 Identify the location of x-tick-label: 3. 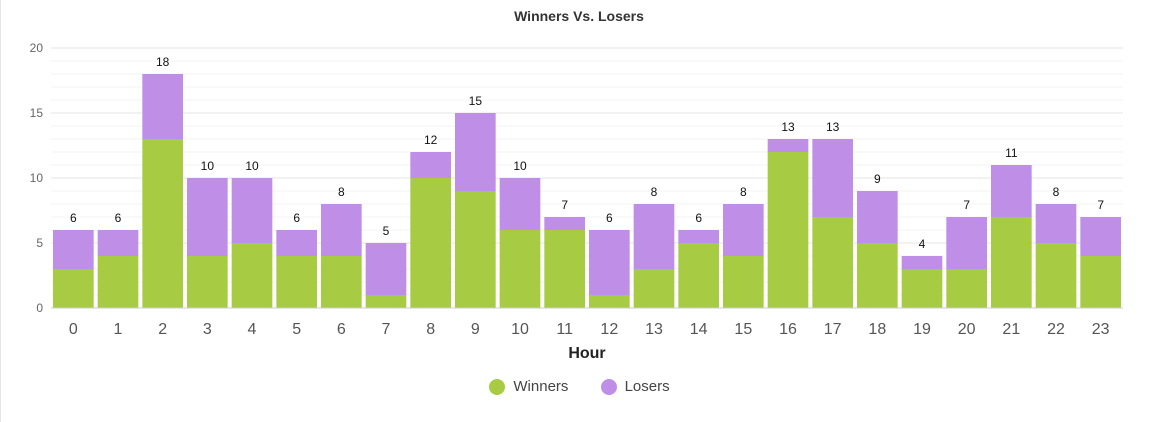
(207, 329).